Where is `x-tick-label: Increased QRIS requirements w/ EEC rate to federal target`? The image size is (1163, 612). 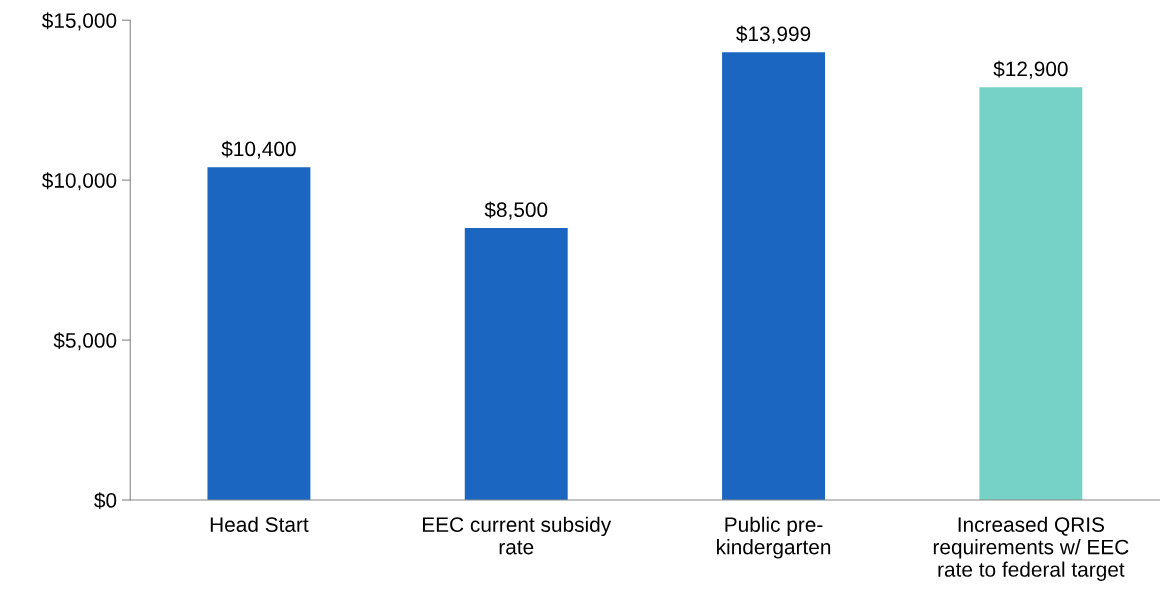 x-tick-label: Increased QRIS requirements w/ EEC rate to federal target is located at coordinates (1031, 548).